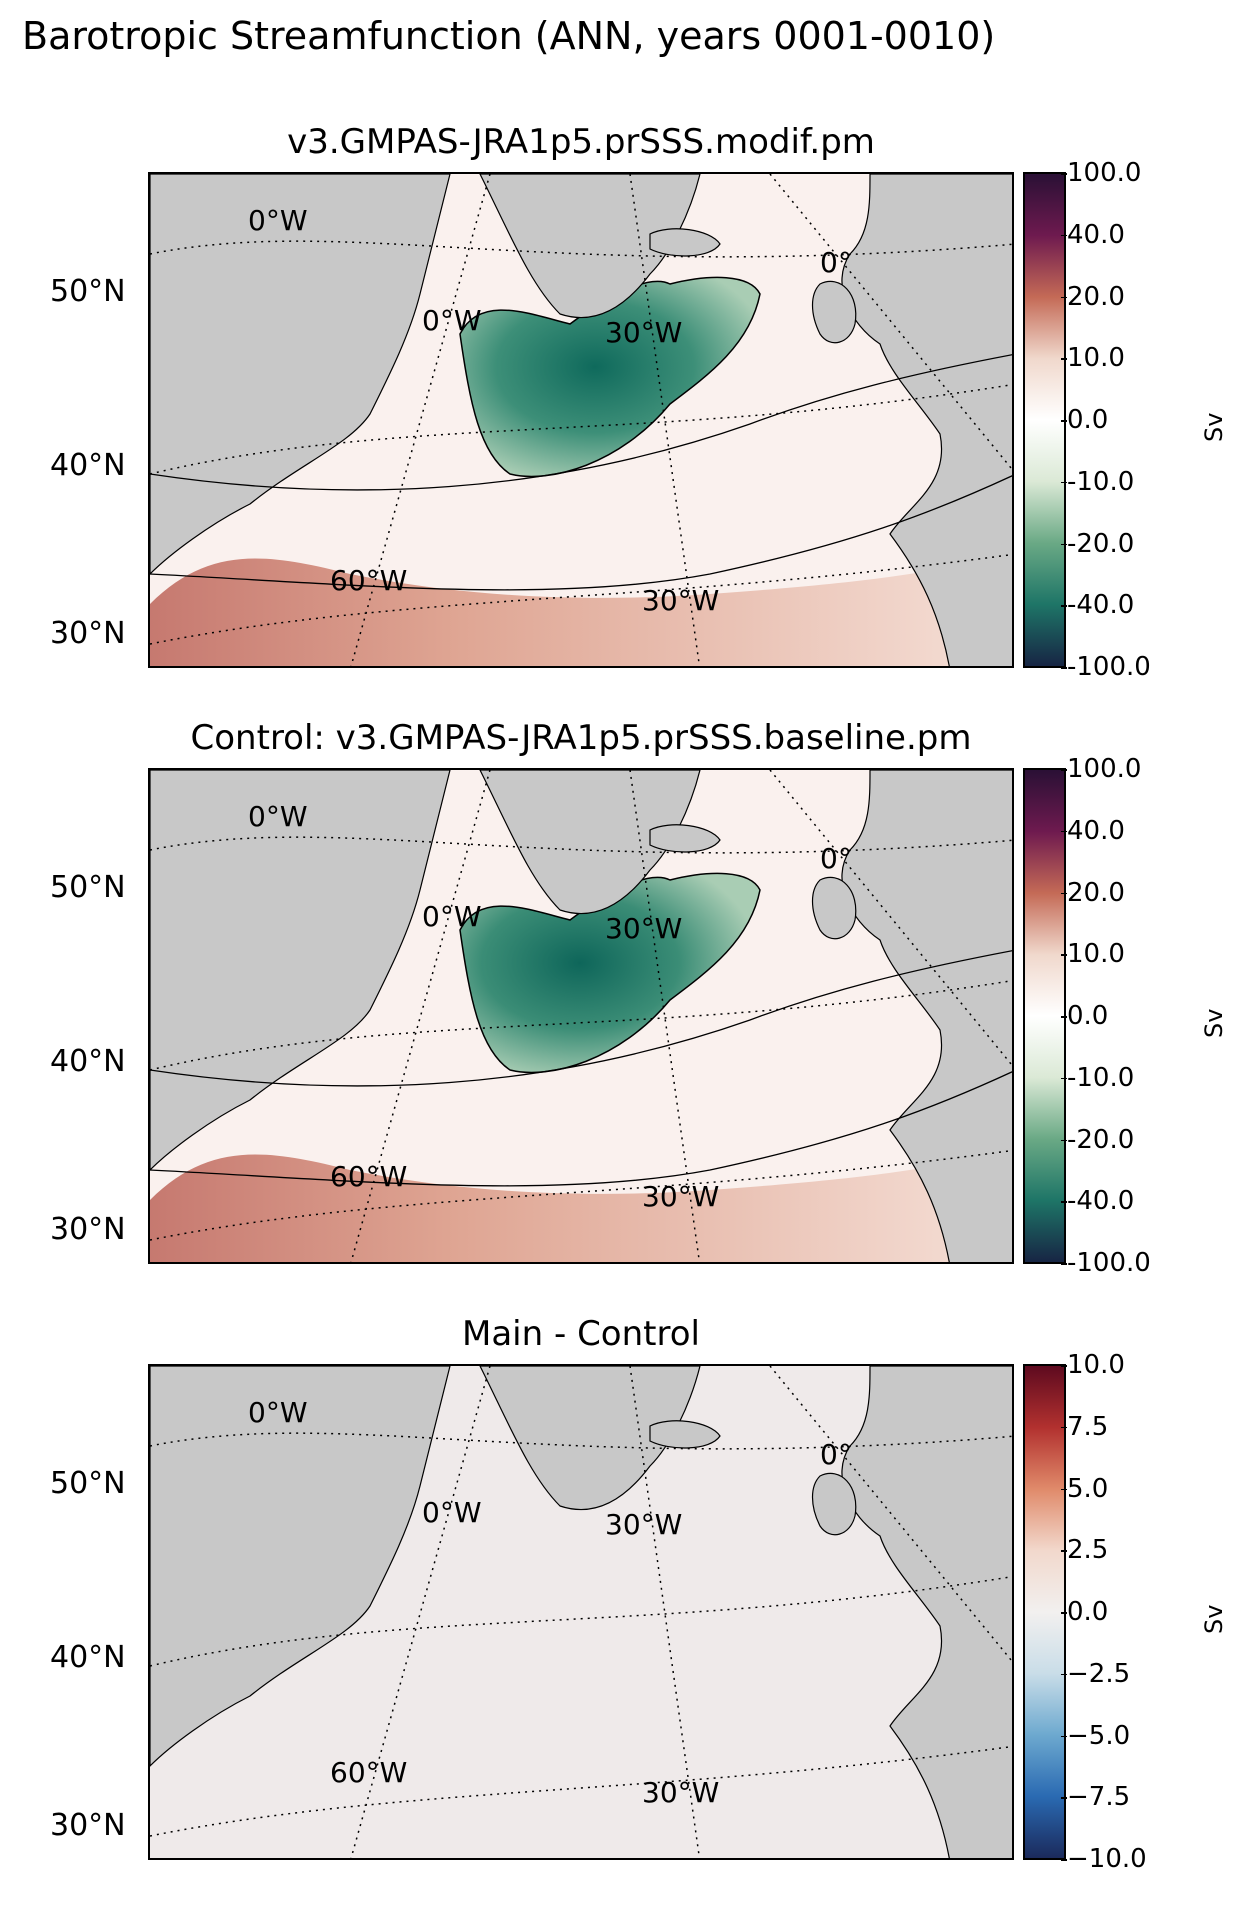 The width and height of the screenshot is (1239, 1905). I want to click on colorbar-tick: −5.0, so click(1095, 1735).